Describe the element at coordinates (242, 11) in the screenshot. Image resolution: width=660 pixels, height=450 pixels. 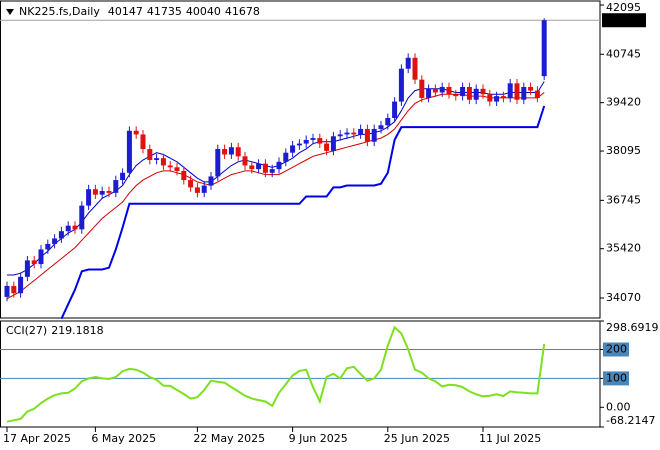
I see `close-value: 41678` at that location.